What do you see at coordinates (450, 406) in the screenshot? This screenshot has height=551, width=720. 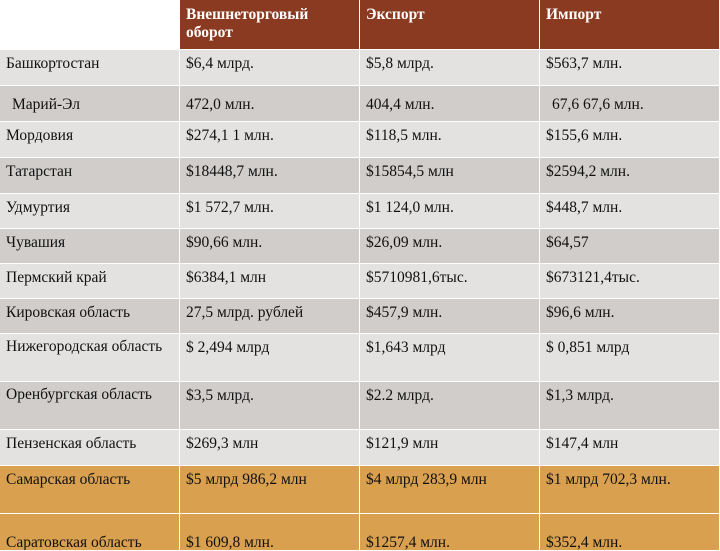 I see `row-export: $2.2 млрд.` at bounding box center [450, 406].